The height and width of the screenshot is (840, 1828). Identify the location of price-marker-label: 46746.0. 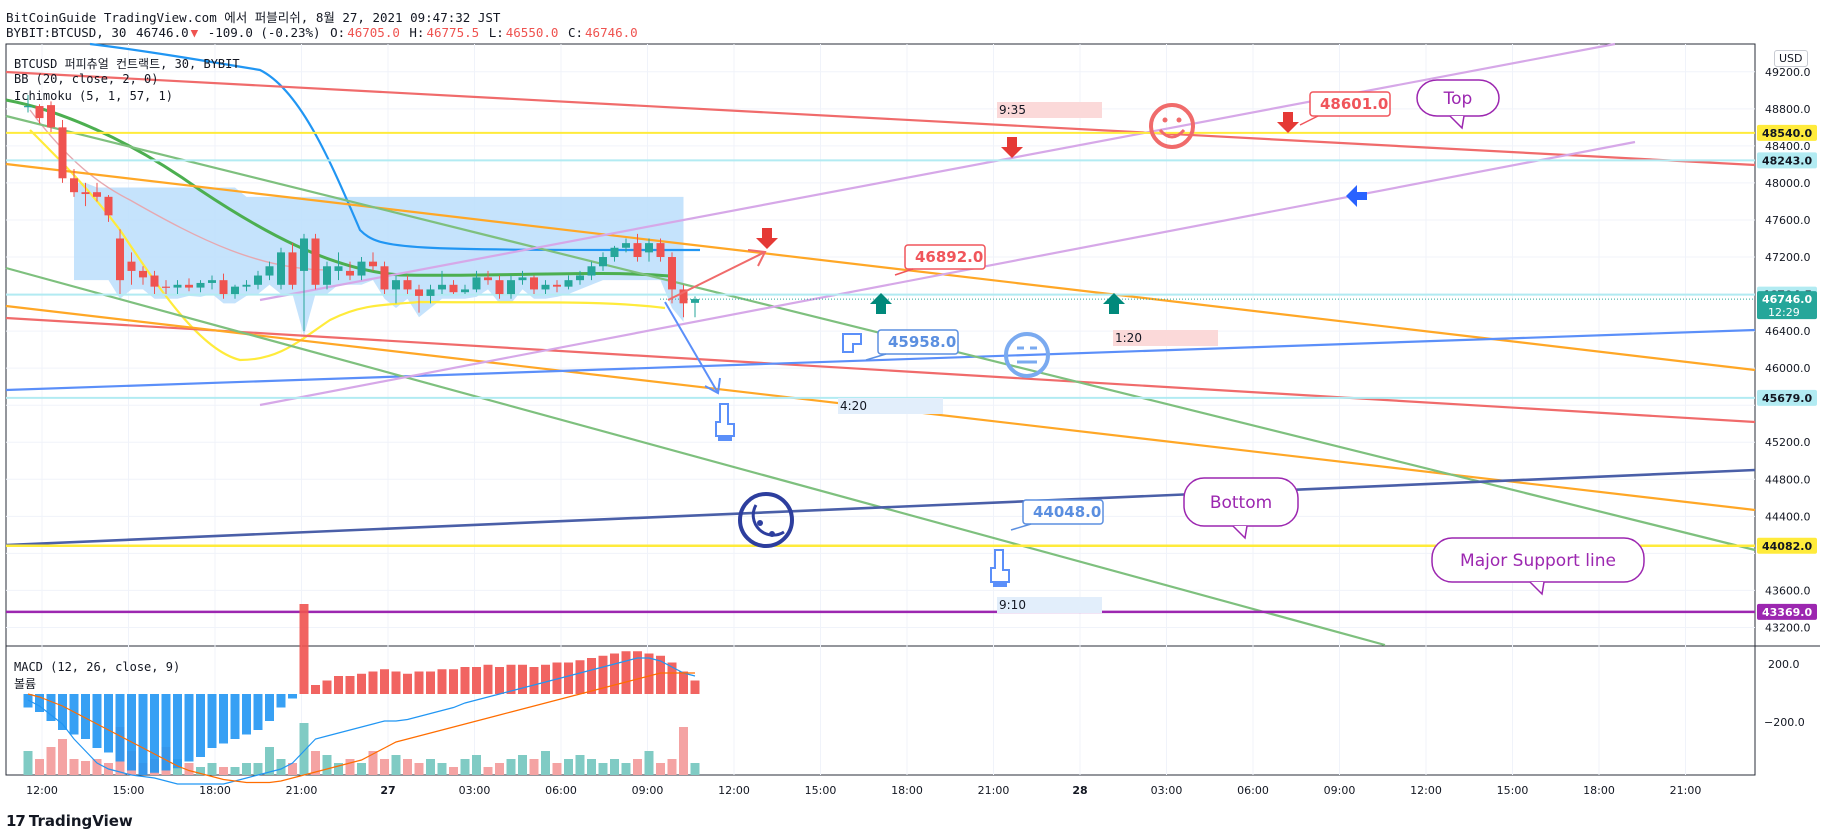
(1787, 299).